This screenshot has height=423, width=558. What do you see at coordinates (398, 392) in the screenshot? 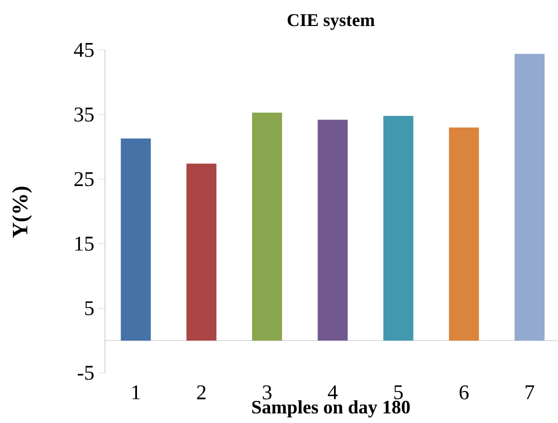
I see `x-tick-label: 5` at bounding box center [398, 392].